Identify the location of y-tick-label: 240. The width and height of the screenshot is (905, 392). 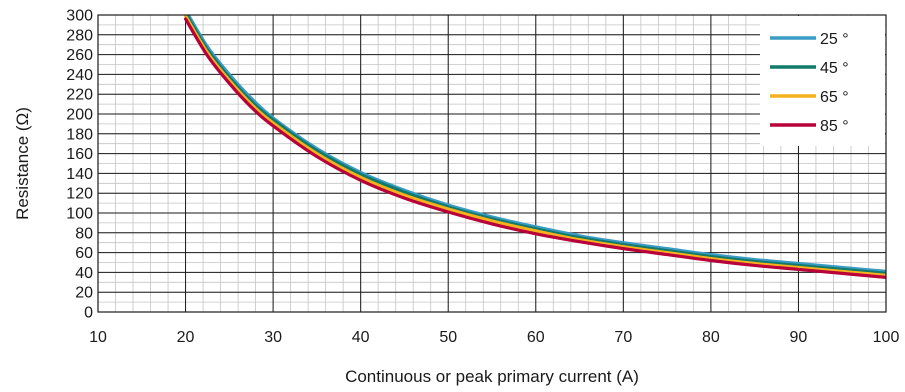
(79, 75).